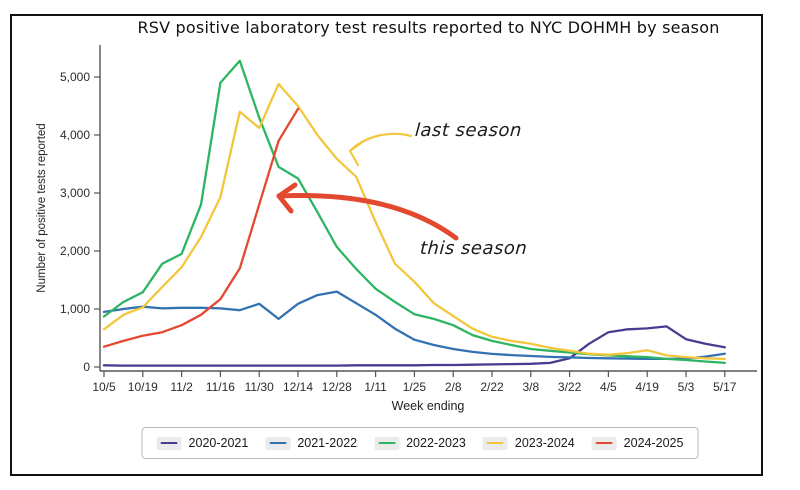 The height and width of the screenshot is (490, 800). Describe the element at coordinates (181, 387) in the screenshot. I see `x-tick-label: 11/2` at that location.